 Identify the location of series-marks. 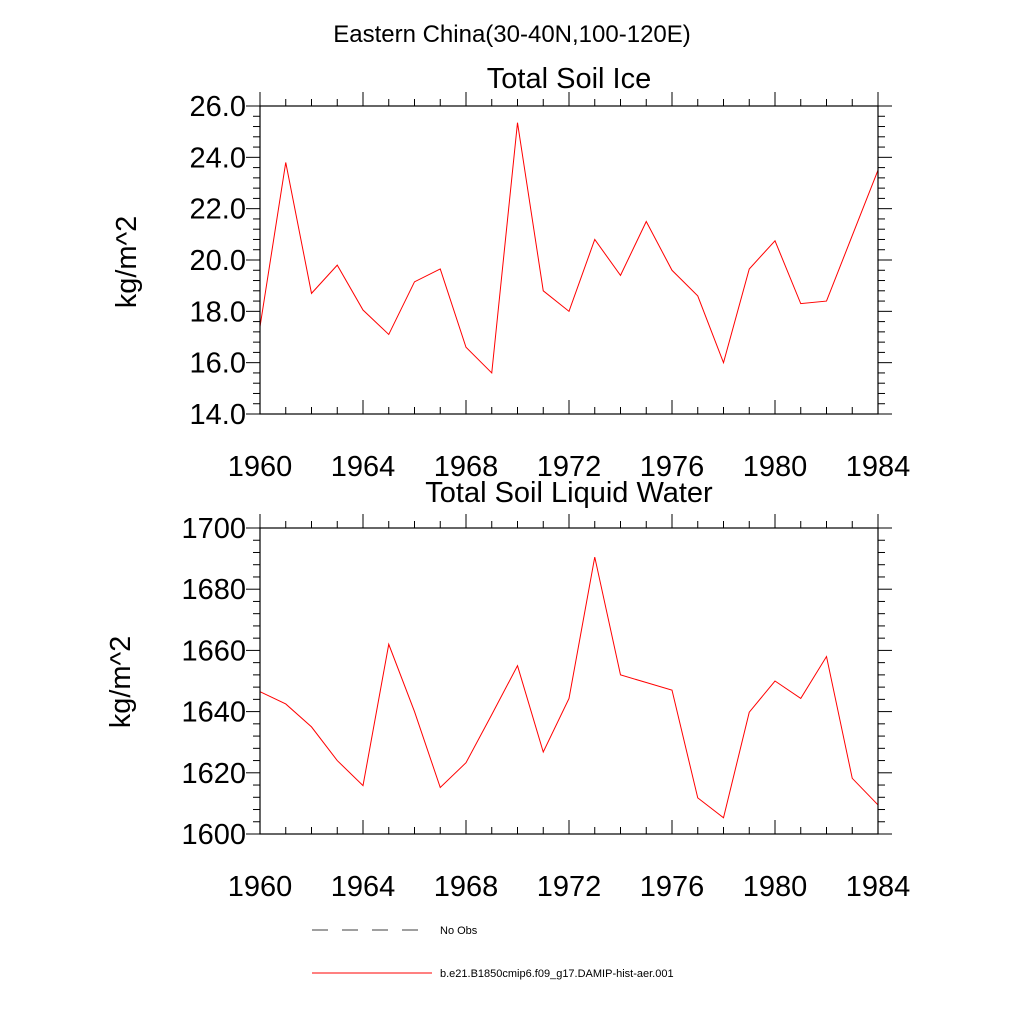
(569, 248).